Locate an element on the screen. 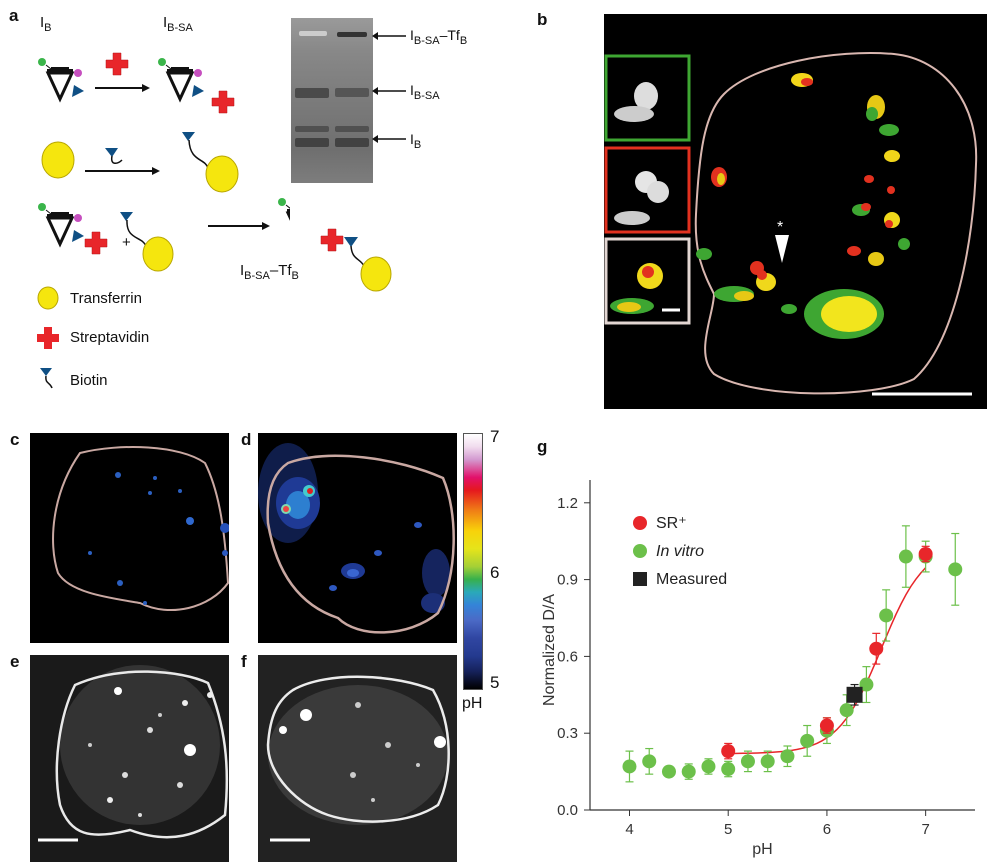 Image resolution: width=987 pixels, height=862 pixels. yellow-circle-icon is located at coordinates (48, 298).